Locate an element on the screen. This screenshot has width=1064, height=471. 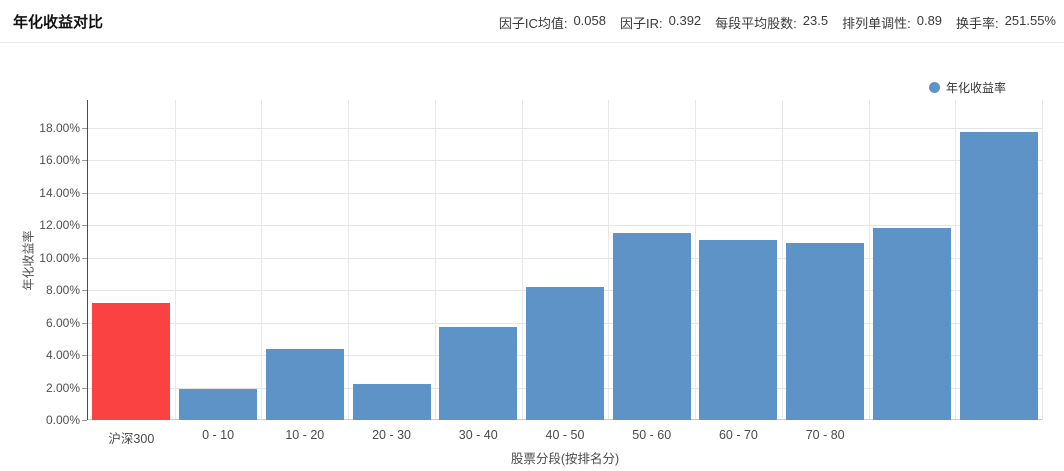
header-divider is located at coordinates (532, 42).